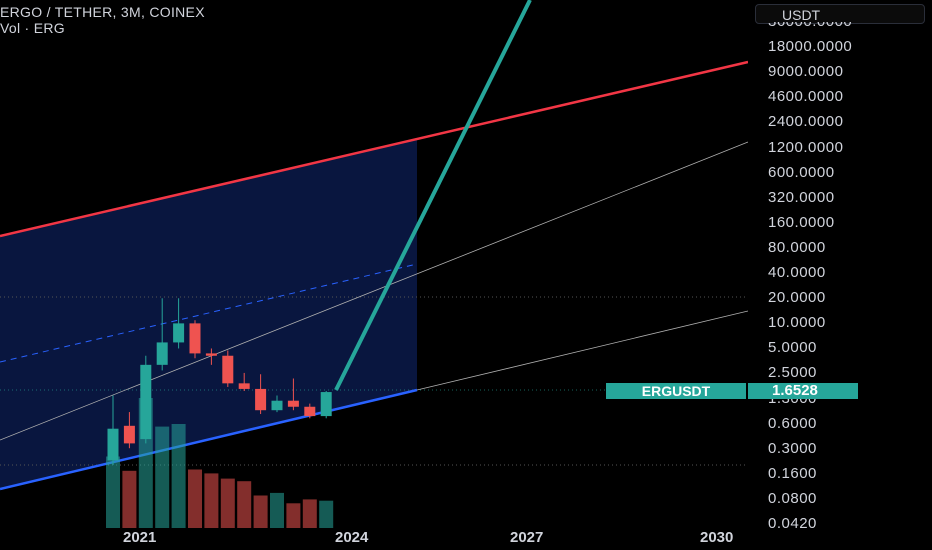 The height and width of the screenshot is (550, 932). Describe the element at coordinates (717, 537) in the screenshot. I see `time-tick: 2030` at that location.